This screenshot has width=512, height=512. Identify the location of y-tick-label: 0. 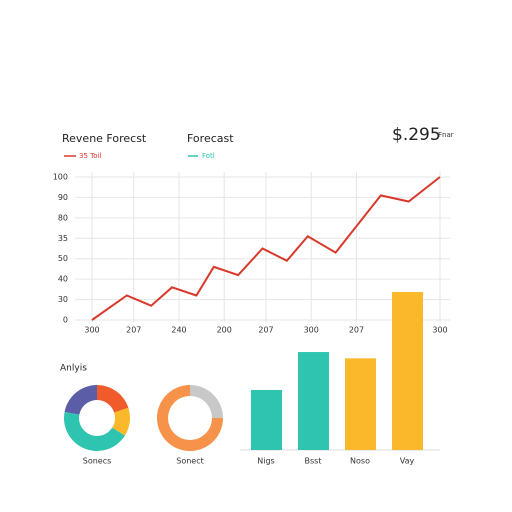
(65, 320).